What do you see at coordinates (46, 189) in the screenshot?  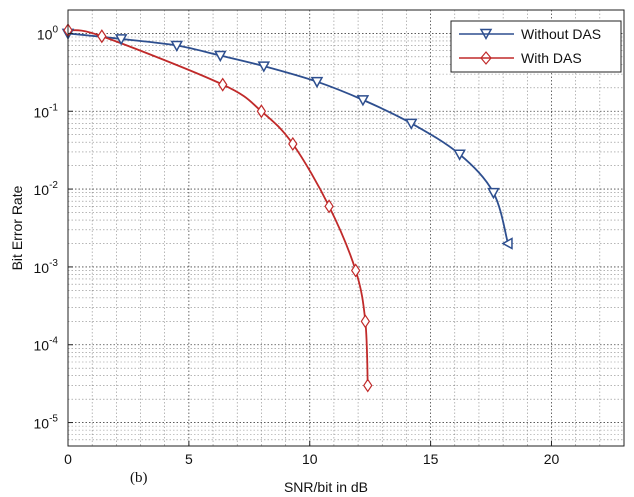 I see `y-tick-label: 10⁻²` at bounding box center [46, 189].